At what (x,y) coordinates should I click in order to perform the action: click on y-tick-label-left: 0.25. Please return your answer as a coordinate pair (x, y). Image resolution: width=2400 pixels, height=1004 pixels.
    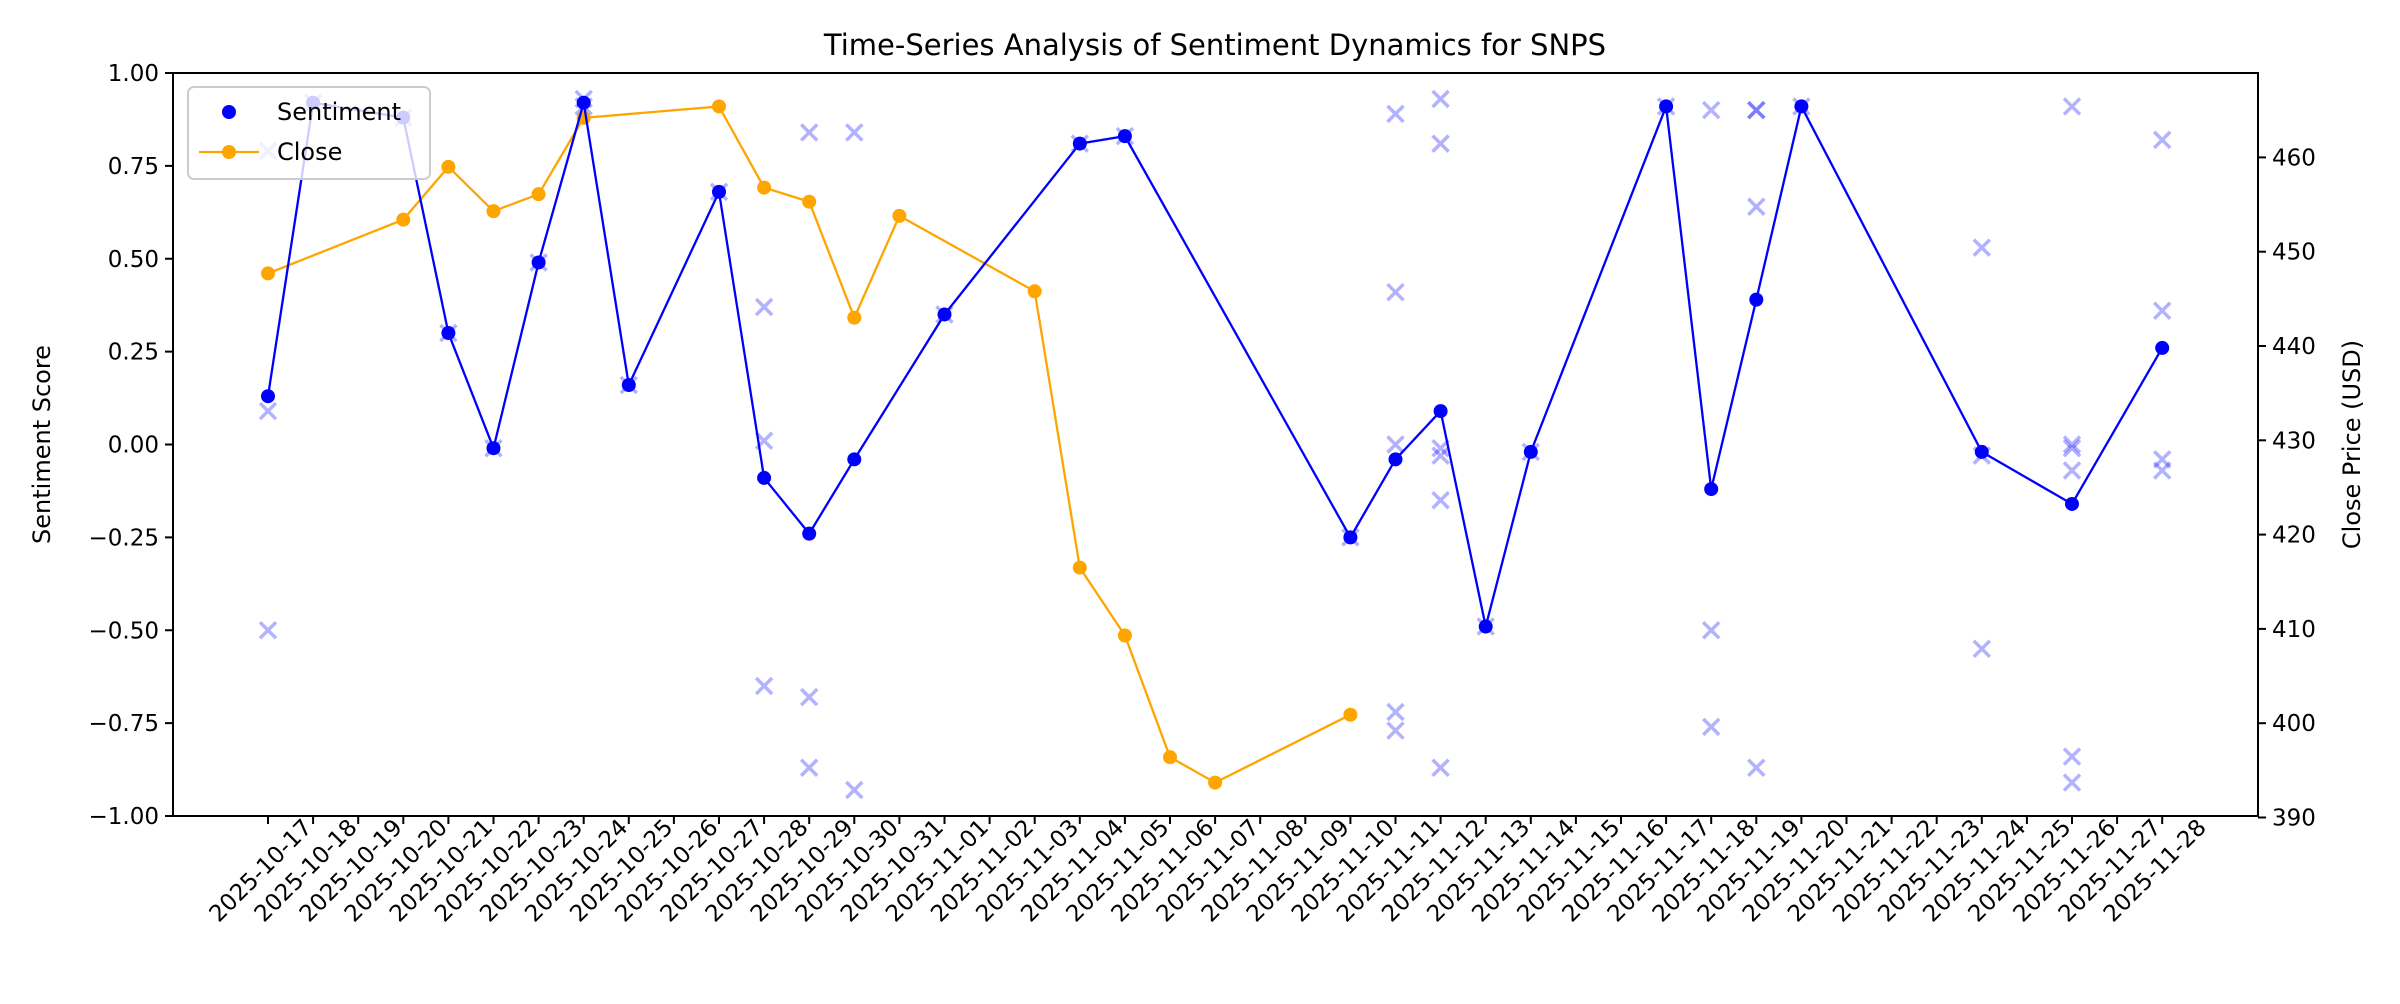
    Looking at the image, I should click on (133, 353).